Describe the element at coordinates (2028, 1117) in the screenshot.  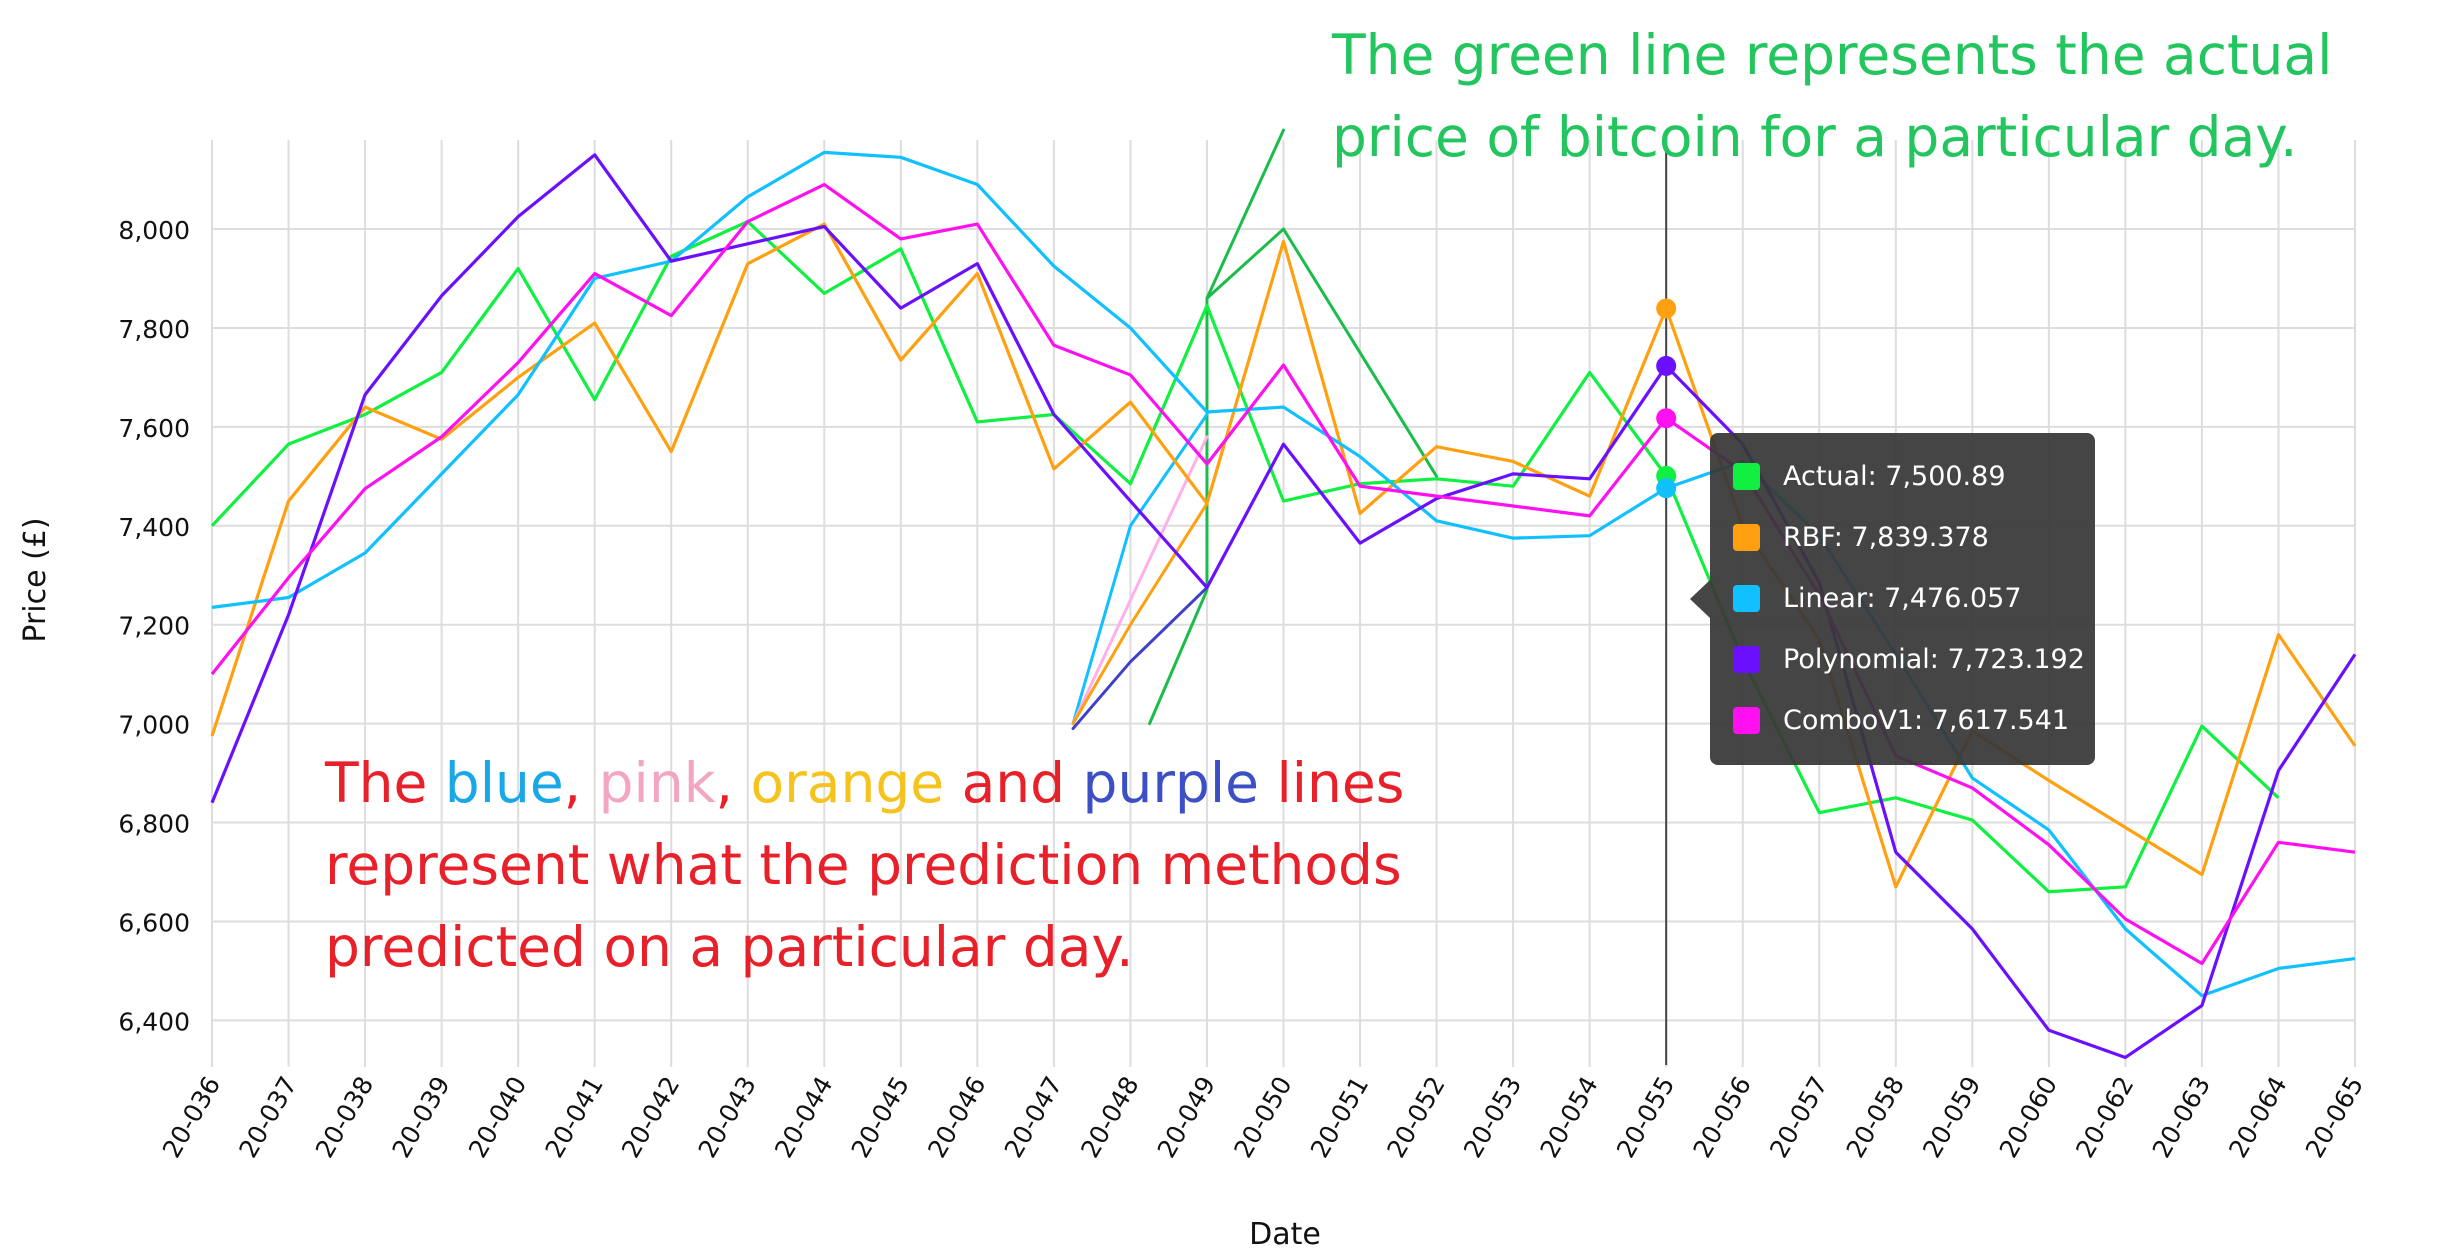
I see `x-tick-label: 20-060` at that location.